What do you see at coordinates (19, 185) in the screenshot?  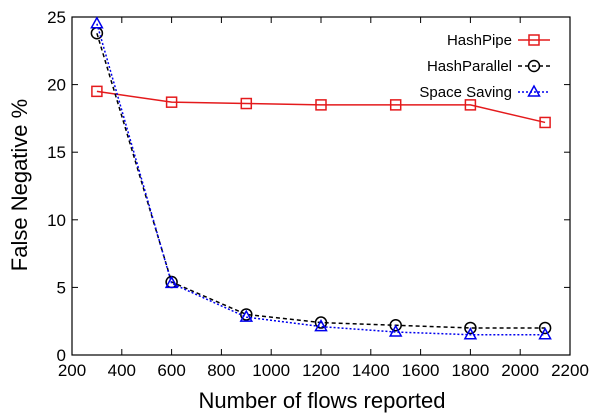 I see `y-axis-label: False Negative %` at bounding box center [19, 185].